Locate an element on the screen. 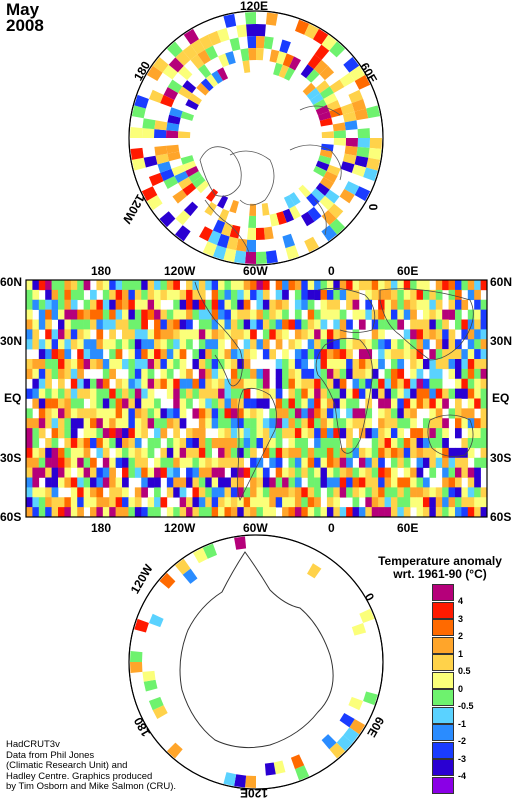 The width and height of the screenshot is (512, 800). map-date: May 2008 is located at coordinates (25, 17).